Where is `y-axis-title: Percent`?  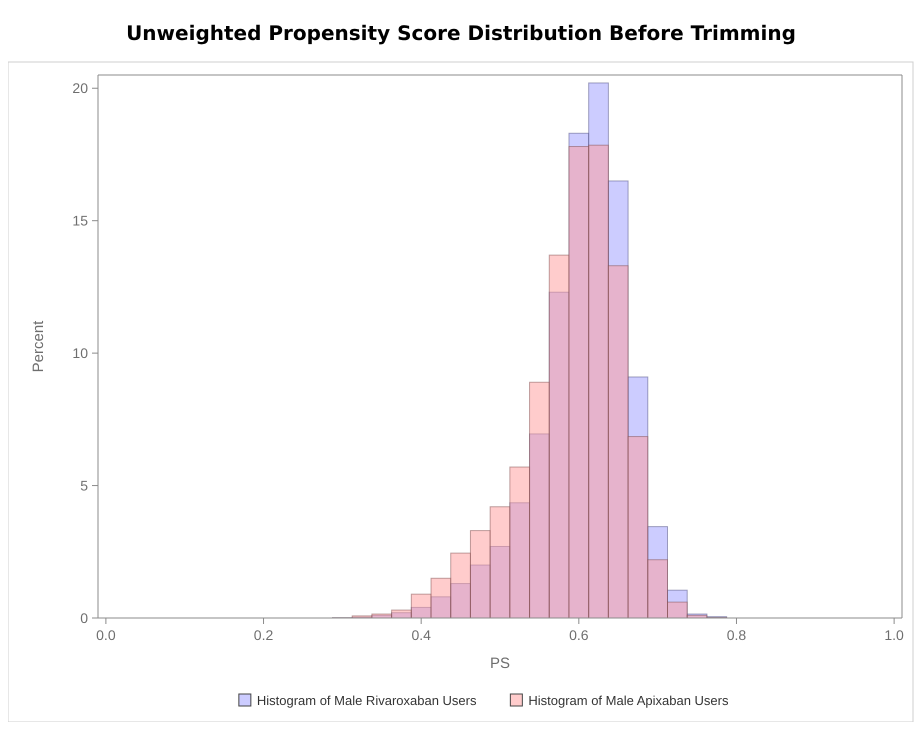 y-axis-title: Percent is located at coordinates (38, 346).